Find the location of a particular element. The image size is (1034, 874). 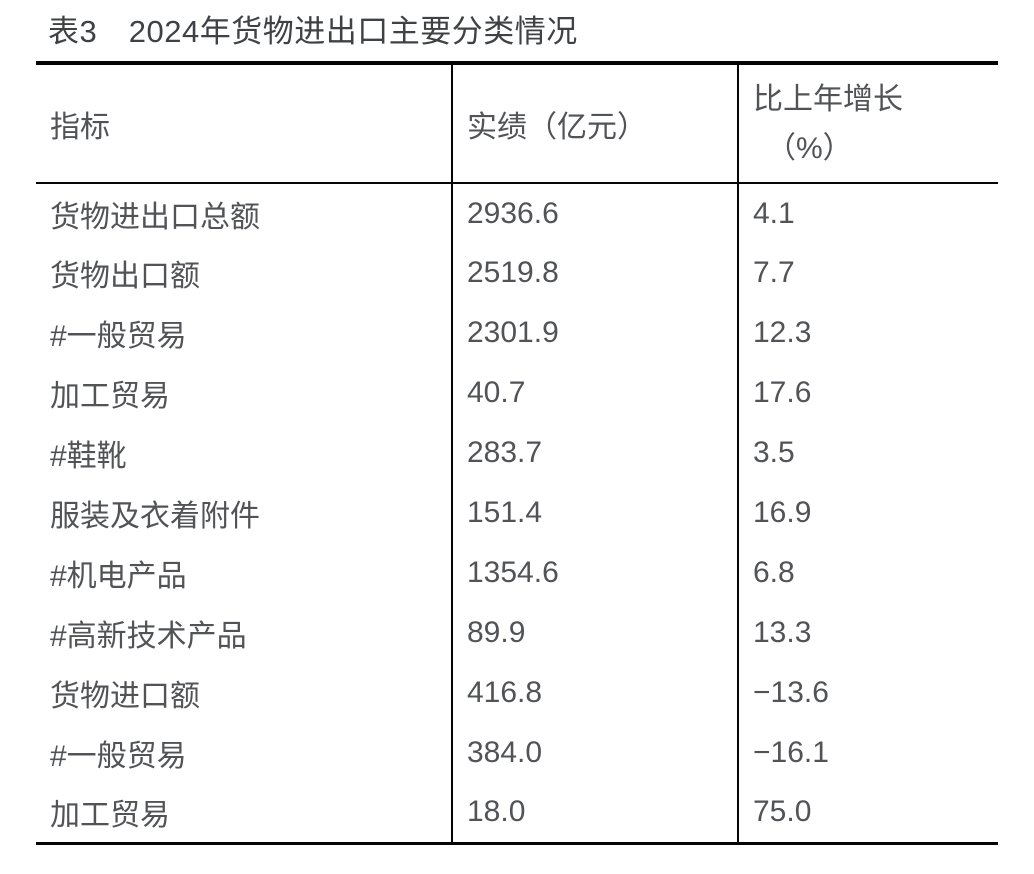

indicator-cell: #高新技术产品 is located at coordinates (148, 636).